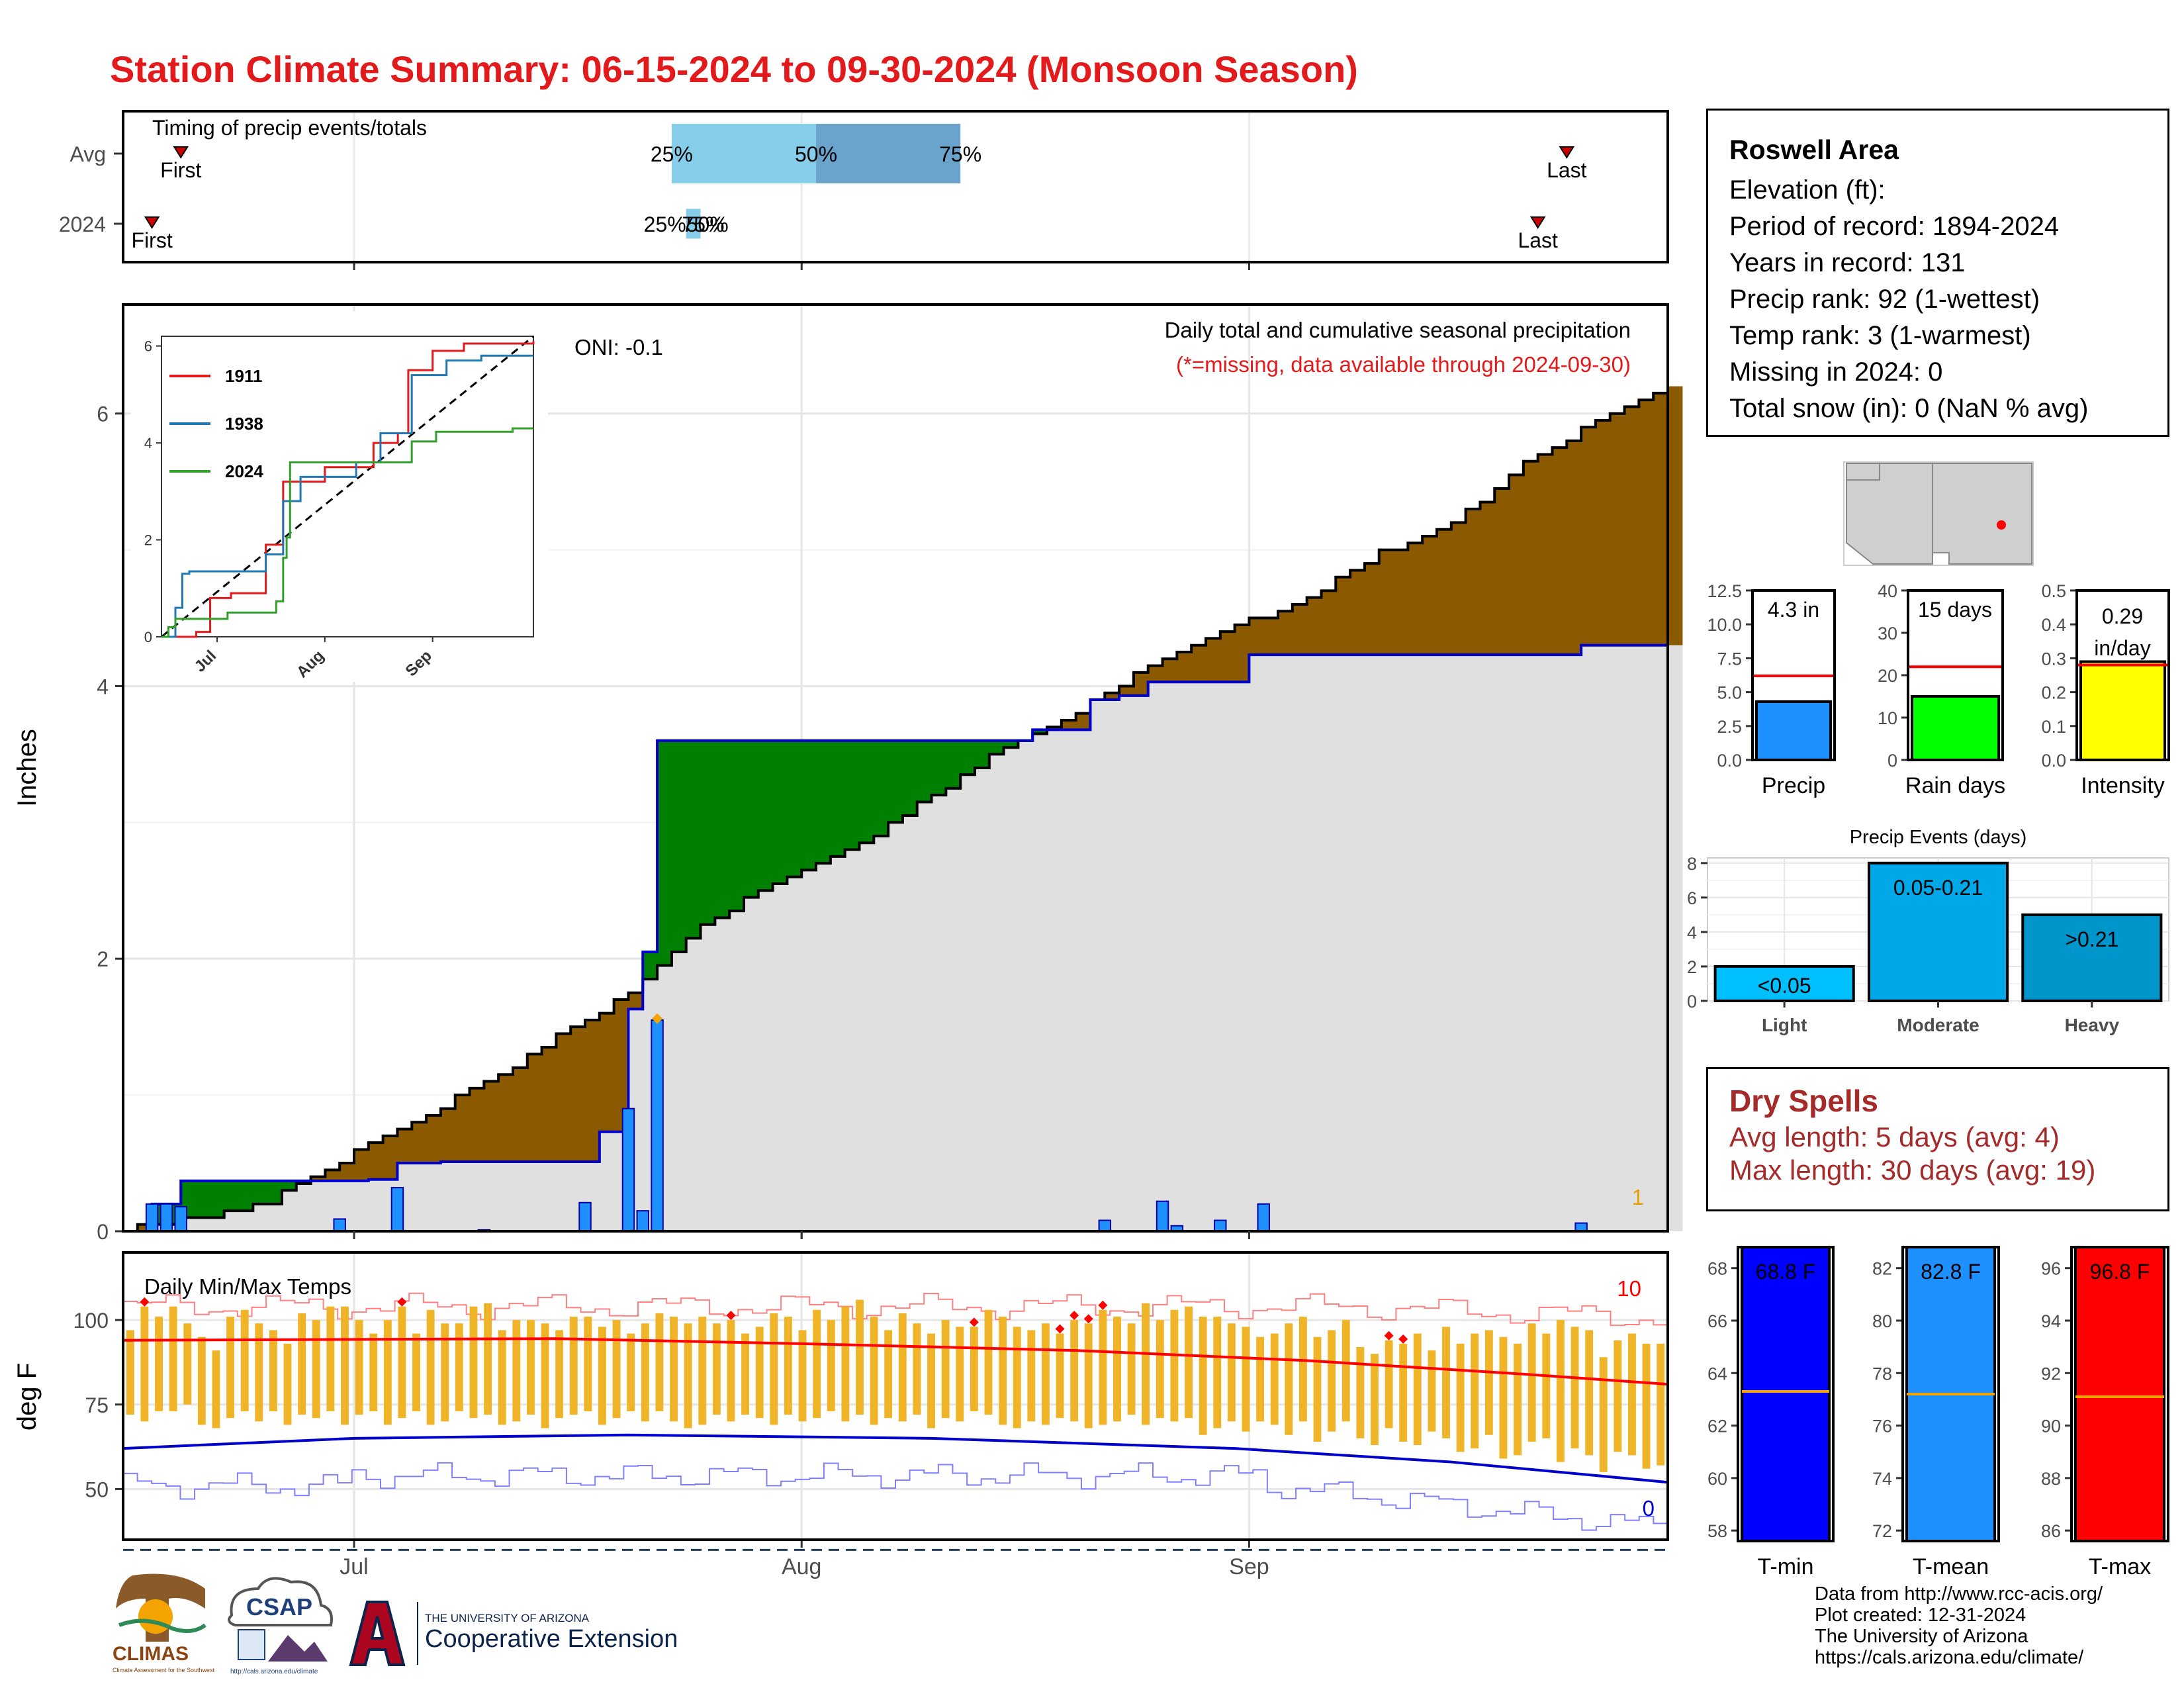 The width and height of the screenshot is (2184, 1688). Describe the element at coordinates (1784, 1025) in the screenshot. I see `precip-events-x-label-light: Light` at that location.